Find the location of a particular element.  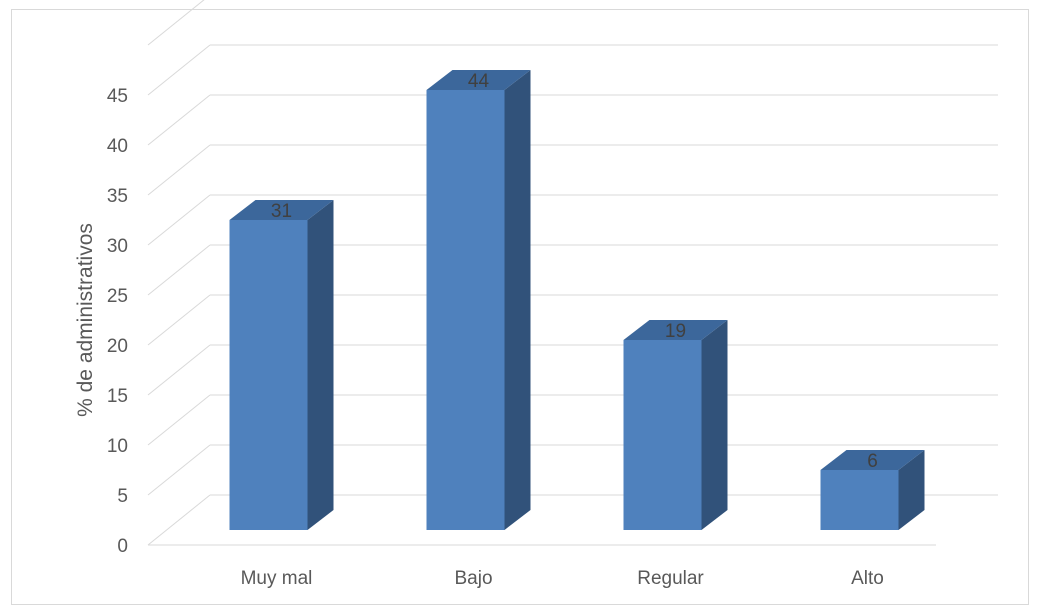

data-label: 6 is located at coordinates (872, 461).